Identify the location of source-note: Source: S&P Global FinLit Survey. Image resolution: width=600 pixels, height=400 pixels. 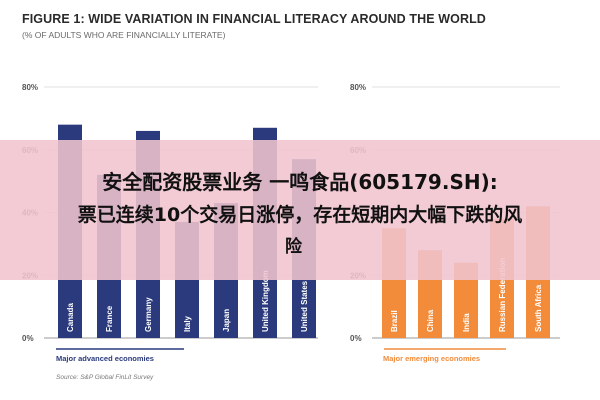
(105, 377).